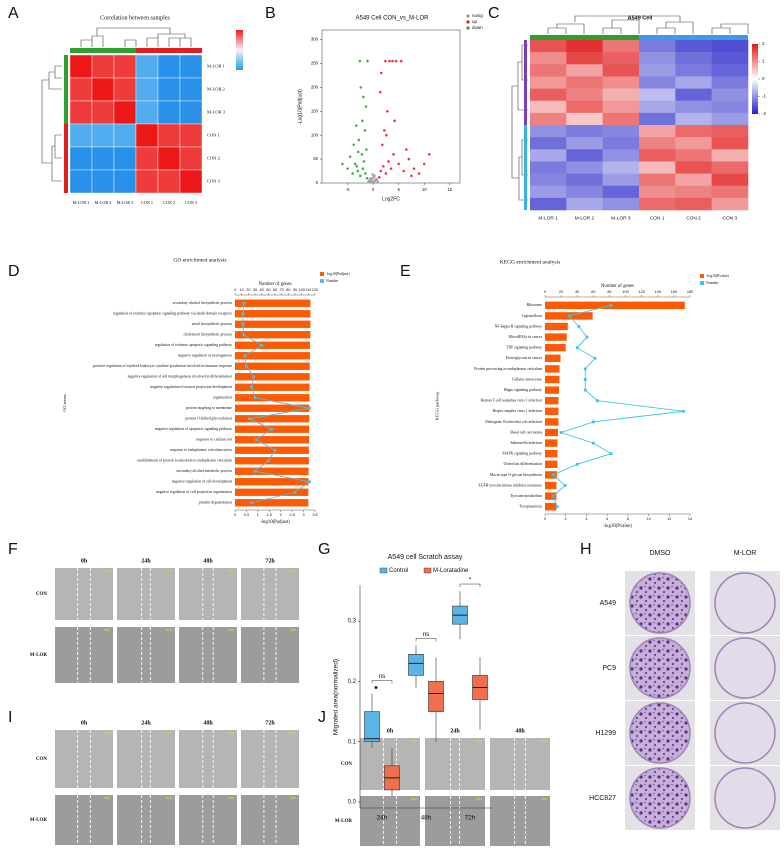 The image size is (784, 854). Describe the element at coordinates (314, 515) in the screenshot. I see `x-tick-label: 3.5` at that location.